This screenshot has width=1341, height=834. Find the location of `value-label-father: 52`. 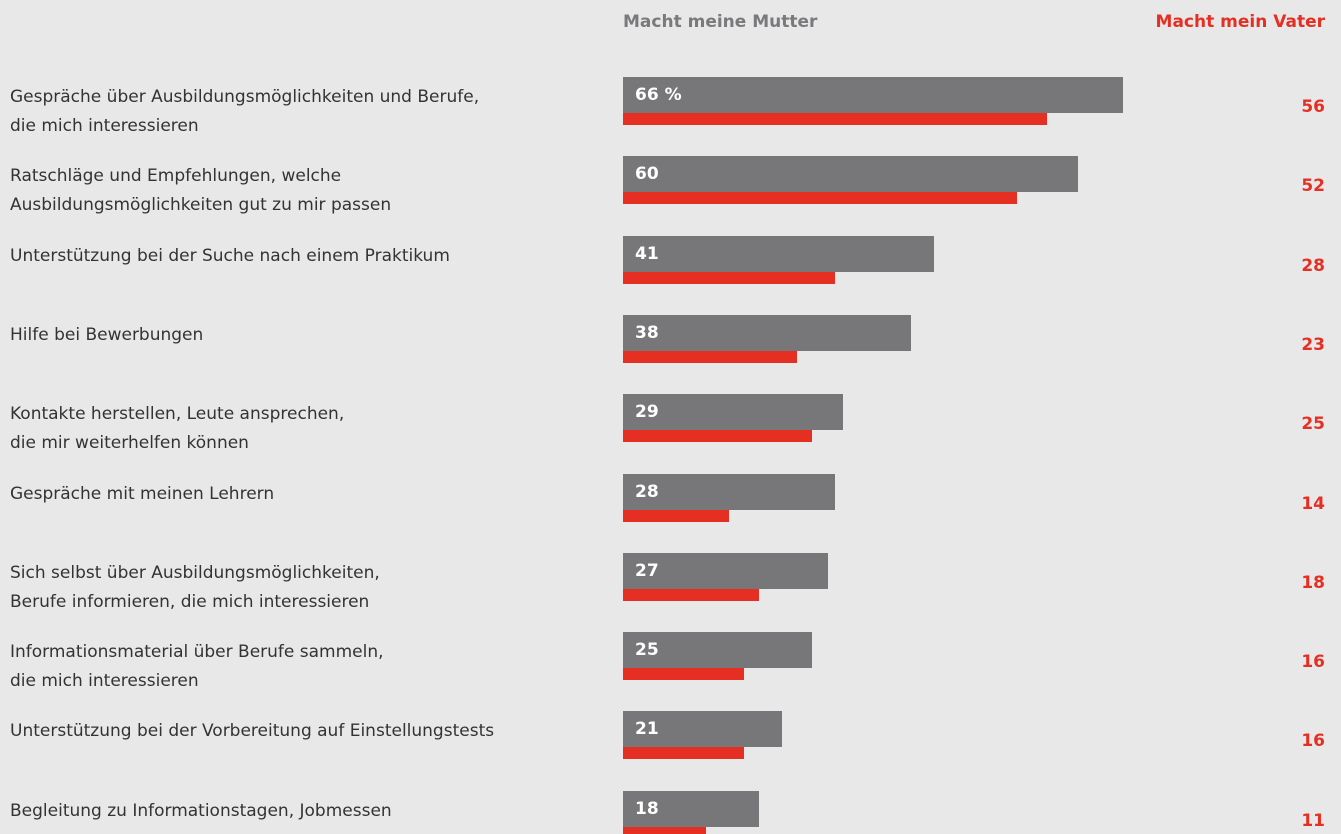

value-label-father: 52 is located at coordinates (1313, 186).